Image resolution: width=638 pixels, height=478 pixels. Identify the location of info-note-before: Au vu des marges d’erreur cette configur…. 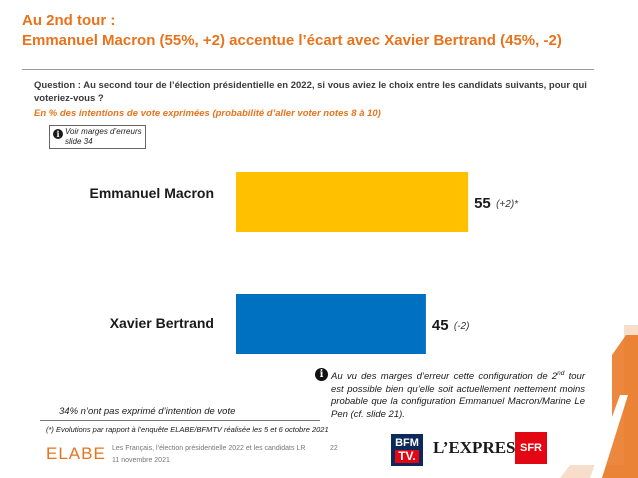
(444, 377).